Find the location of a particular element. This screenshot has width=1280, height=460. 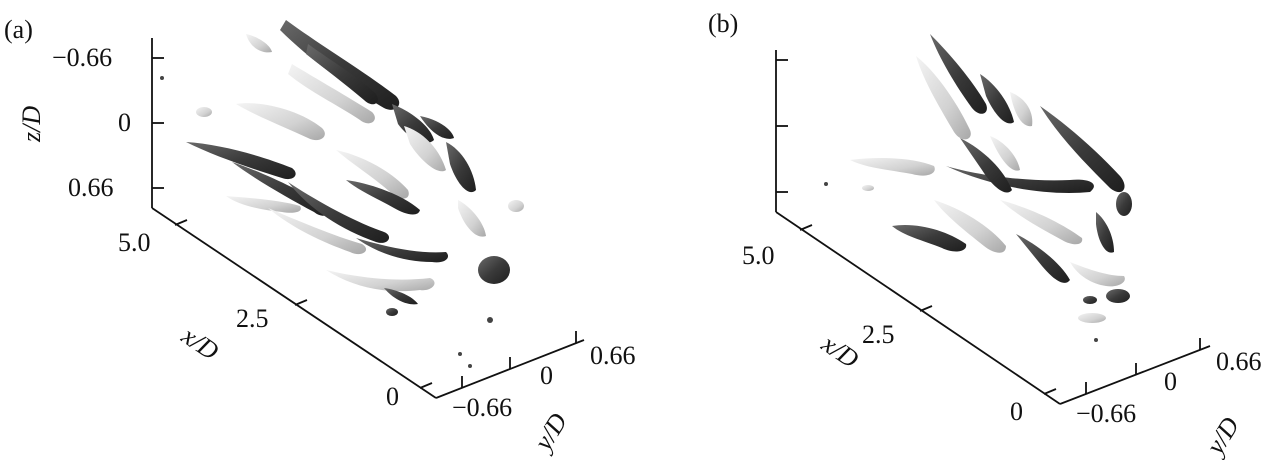

panel-b-x-axis-line is located at coordinates (918, 308).